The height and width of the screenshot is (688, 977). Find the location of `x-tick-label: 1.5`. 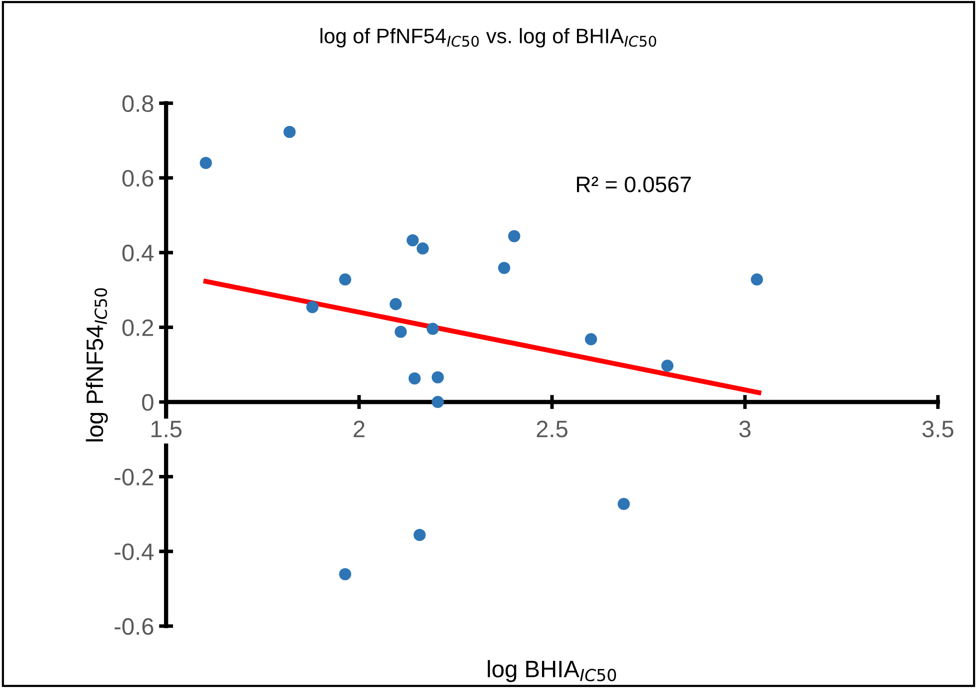

x-tick-label: 1.5 is located at coordinates (166, 429).